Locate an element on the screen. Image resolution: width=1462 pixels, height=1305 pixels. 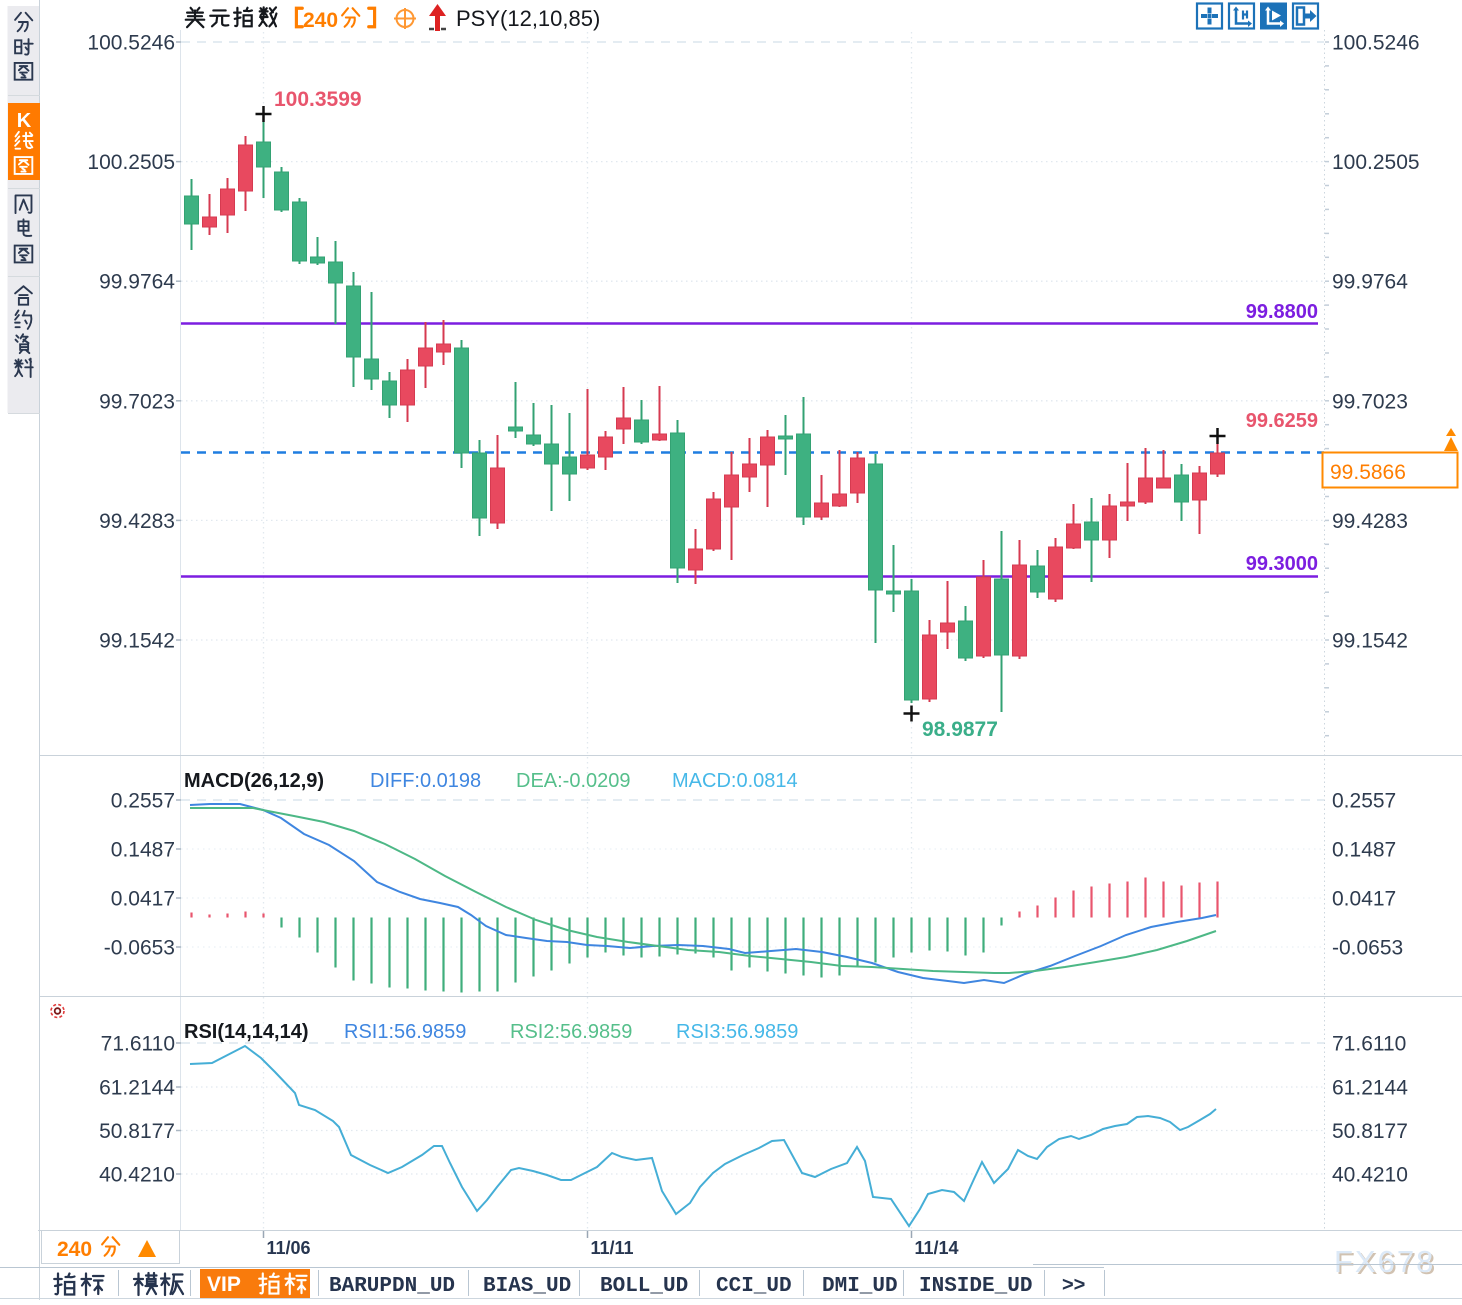
svg-text: 99.8800 is located at coordinates (1282, 312).